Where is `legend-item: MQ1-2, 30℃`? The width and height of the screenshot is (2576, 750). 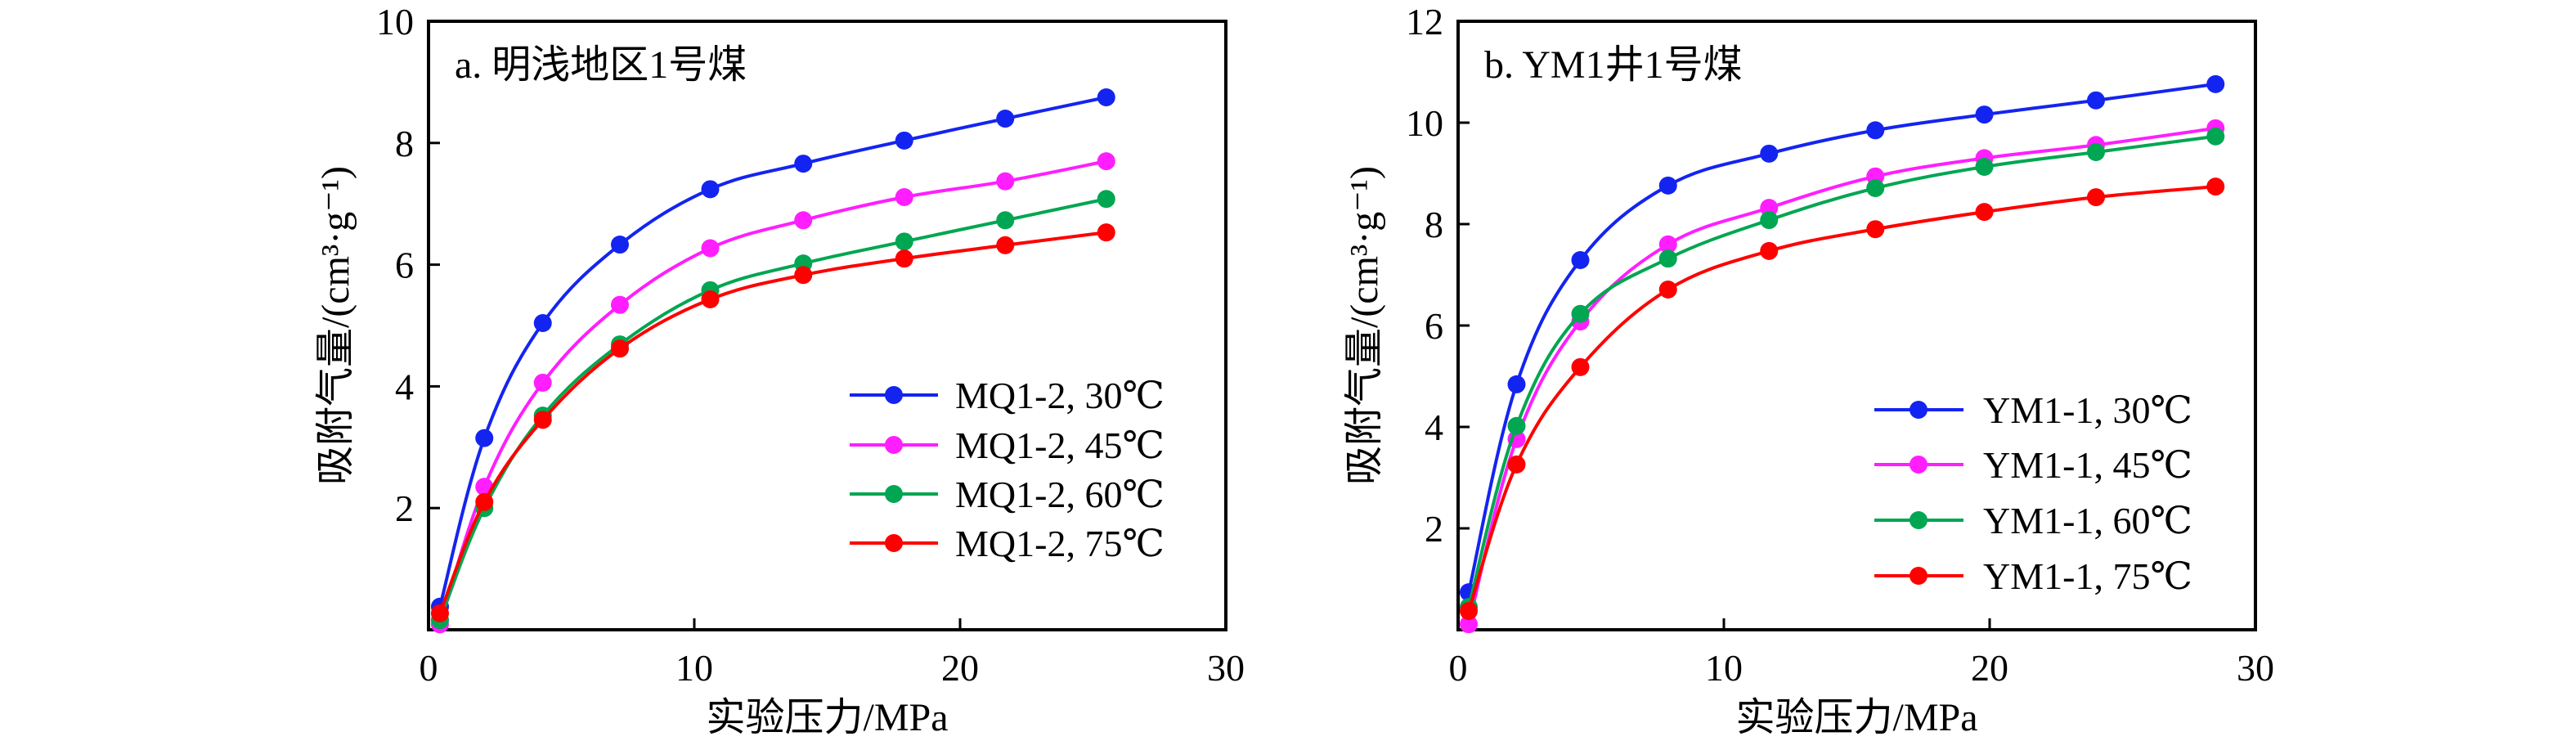 legend-item: MQ1-2, 30℃ is located at coordinates (1008, 395).